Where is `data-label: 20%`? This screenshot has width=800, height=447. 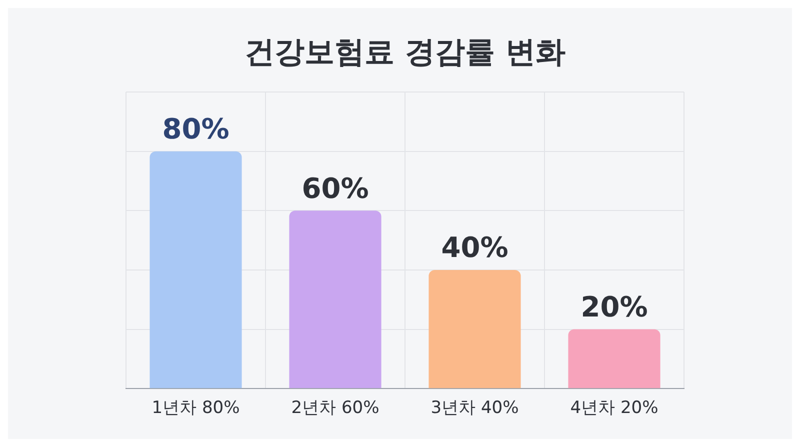 data-label: 20% is located at coordinates (614, 307).